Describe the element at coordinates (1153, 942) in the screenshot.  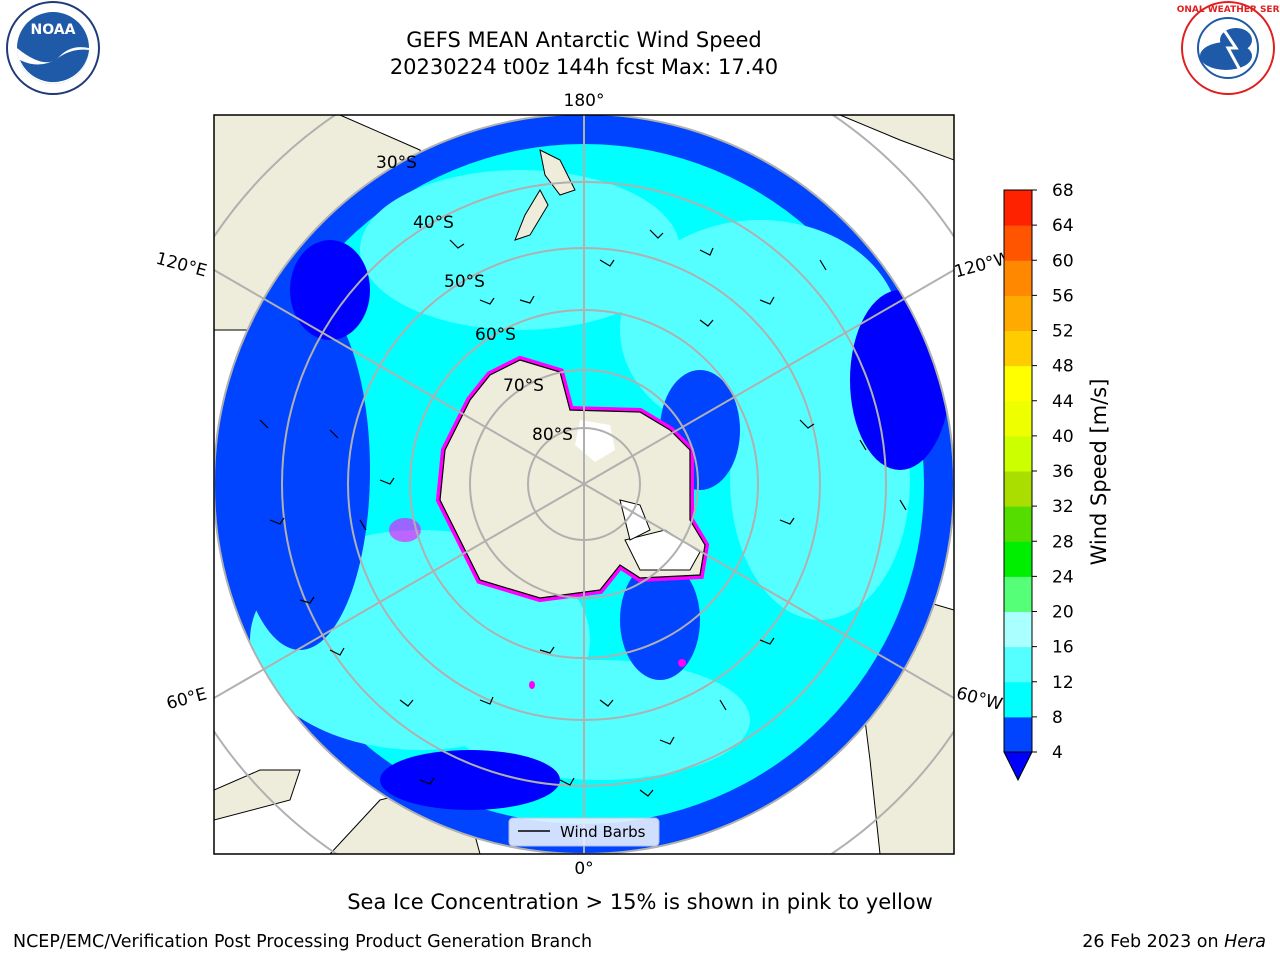
I see `footer-date-text: 26 Feb 2023 on` at that location.